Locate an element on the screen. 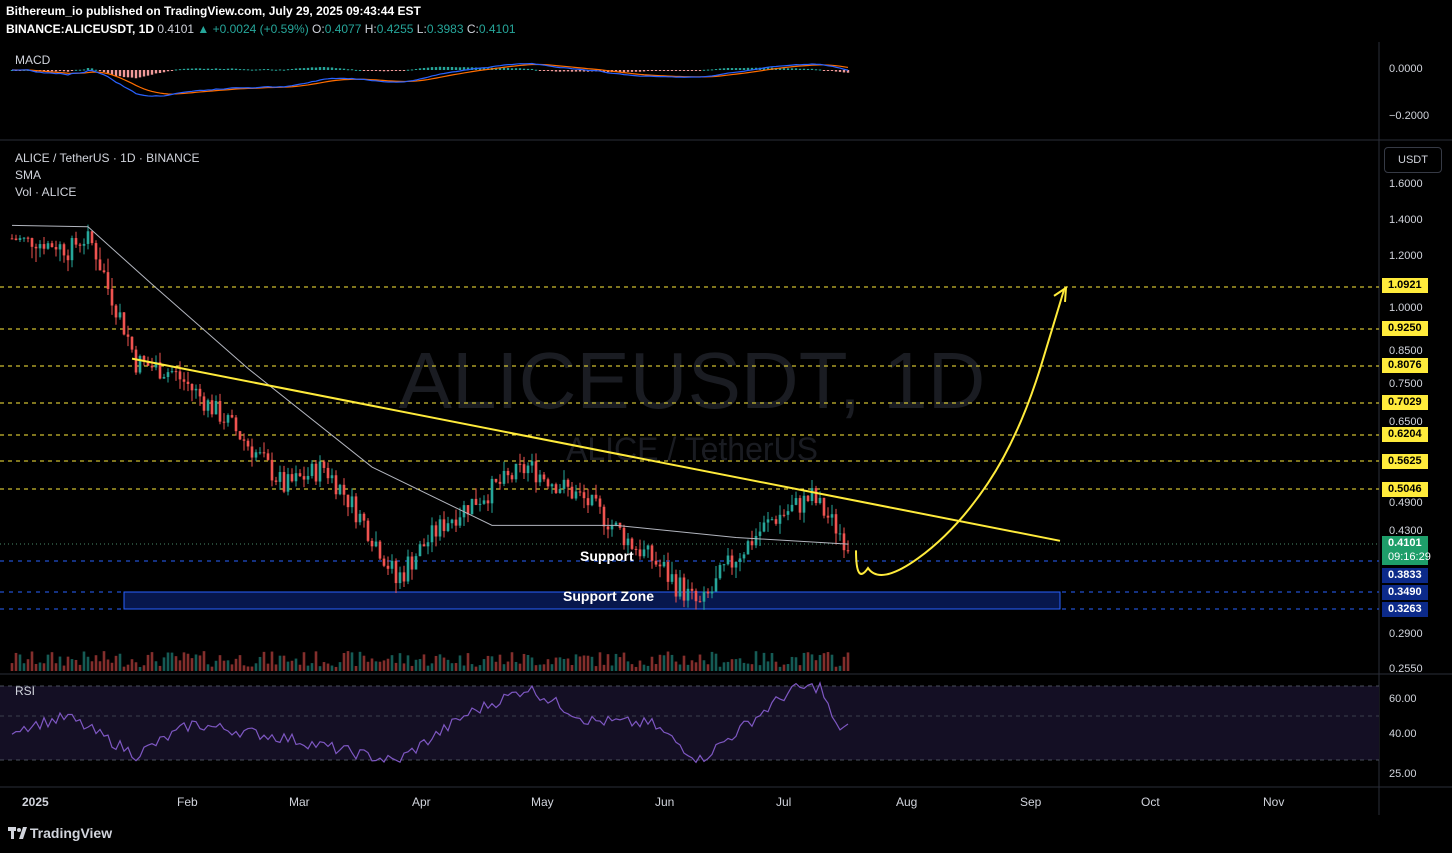 The image size is (1452, 853). macd-label: MACD is located at coordinates (33, 60).